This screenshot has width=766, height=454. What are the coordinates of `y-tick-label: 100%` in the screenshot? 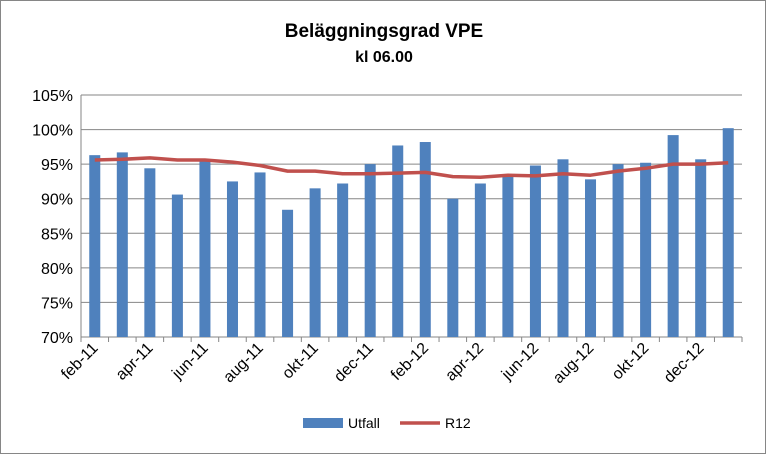 It's located at (52, 131).